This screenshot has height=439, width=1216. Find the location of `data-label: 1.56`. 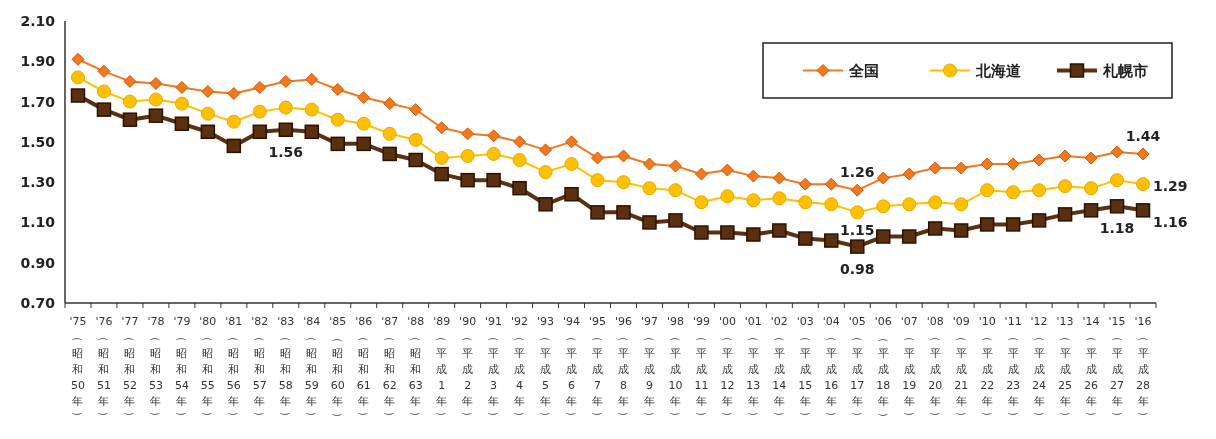

data-label: 1.56 is located at coordinates (286, 151).